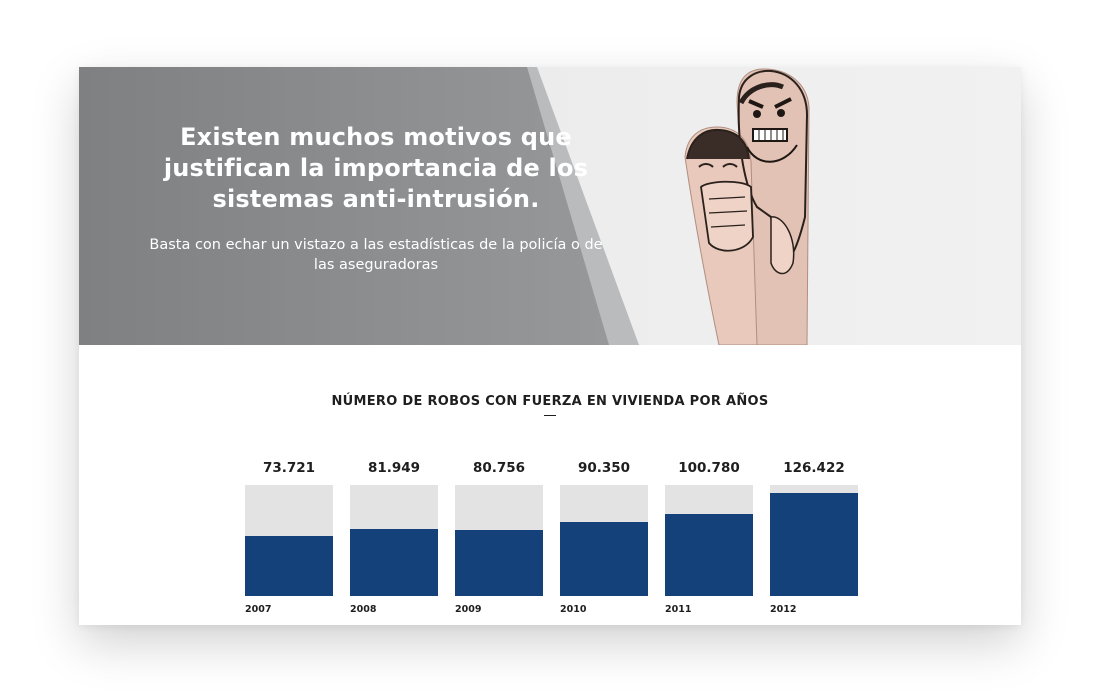  I want to click on fingers-thief-illustration, so click(747, 206).